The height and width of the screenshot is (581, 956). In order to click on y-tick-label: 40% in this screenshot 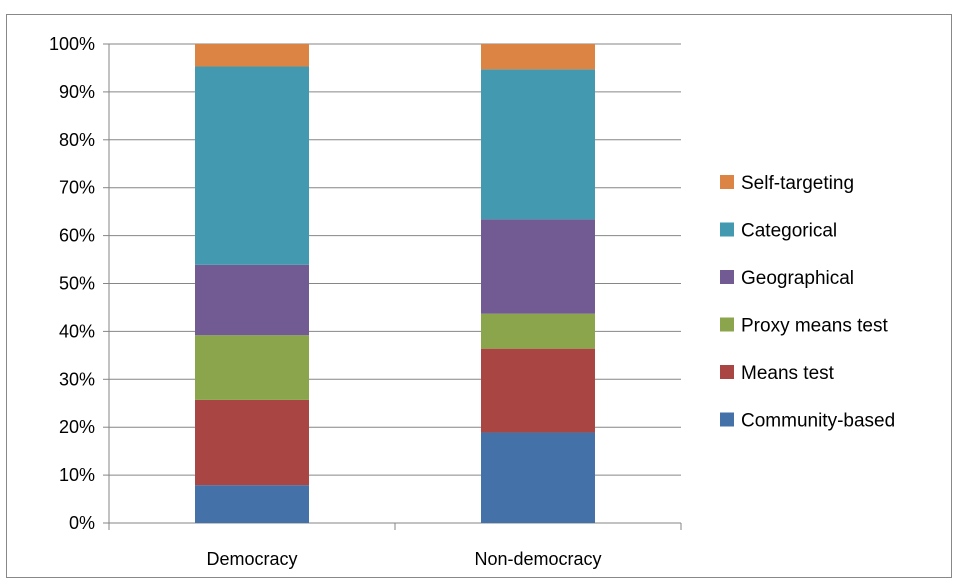, I will do `click(77, 331)`.